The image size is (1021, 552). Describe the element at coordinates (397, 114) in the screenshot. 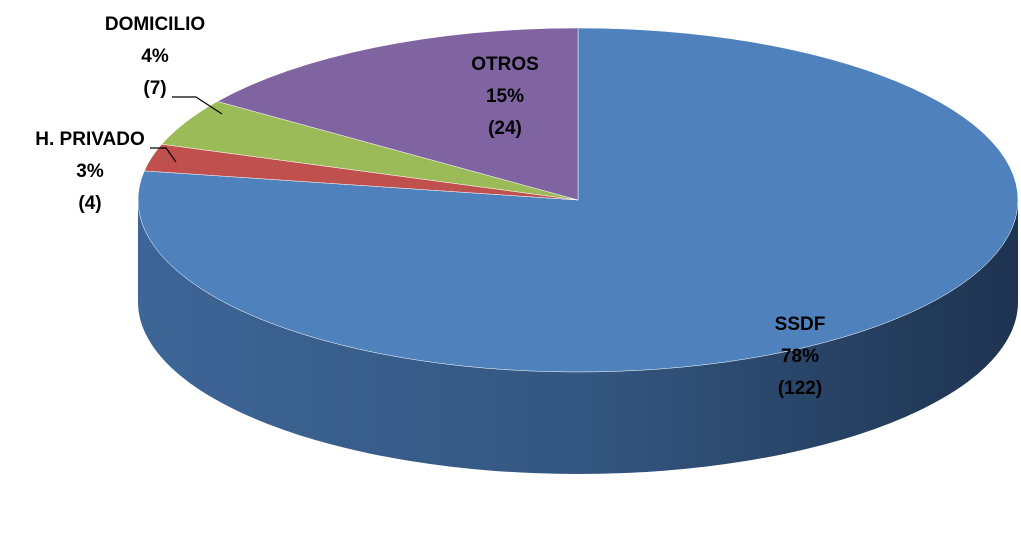

I see `pie-slice` at that location.